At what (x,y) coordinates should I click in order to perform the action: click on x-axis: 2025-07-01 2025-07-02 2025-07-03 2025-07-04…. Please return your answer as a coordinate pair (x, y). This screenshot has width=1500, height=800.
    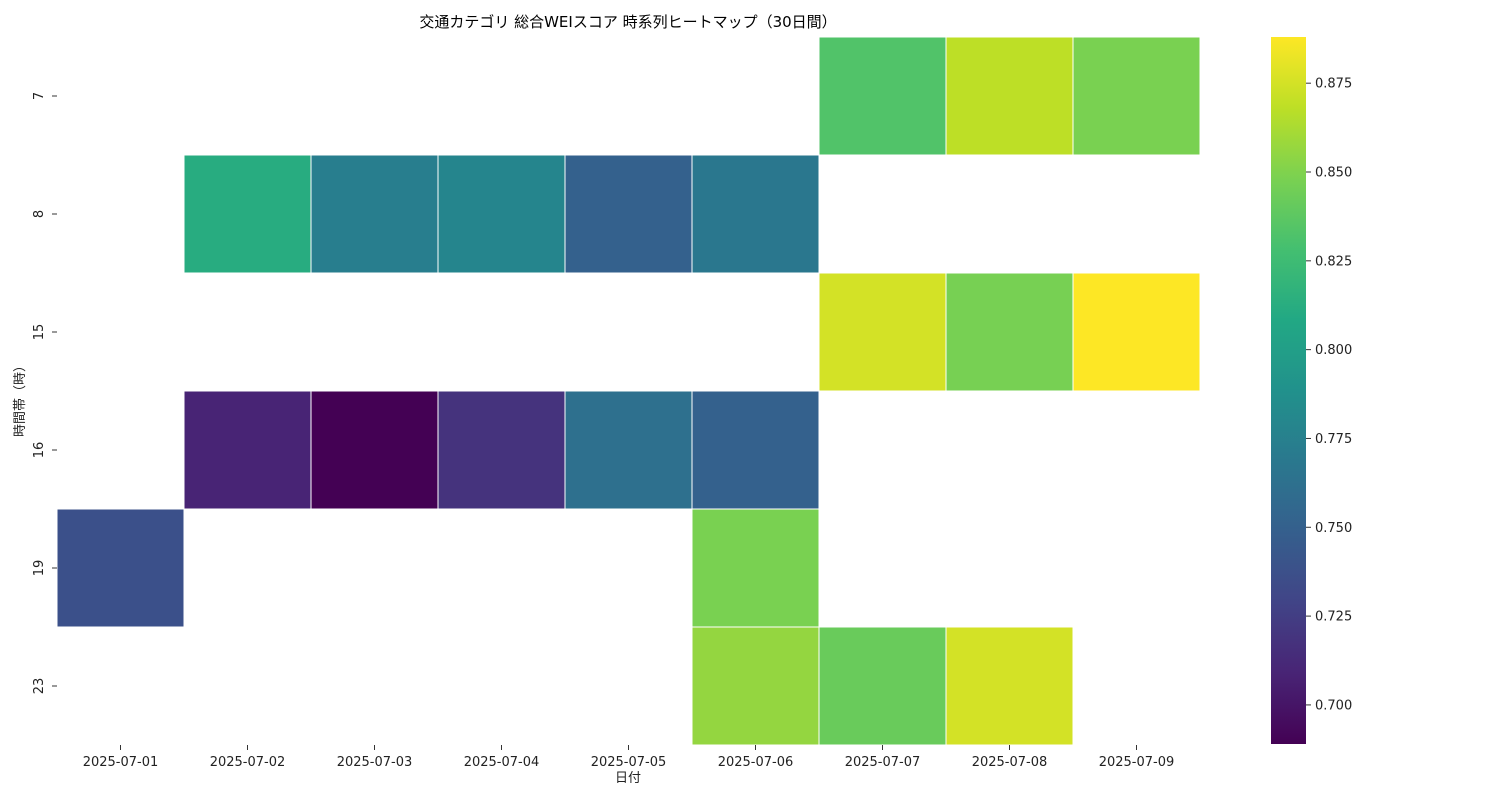
    Looking at the image, I should click on (629, 757).